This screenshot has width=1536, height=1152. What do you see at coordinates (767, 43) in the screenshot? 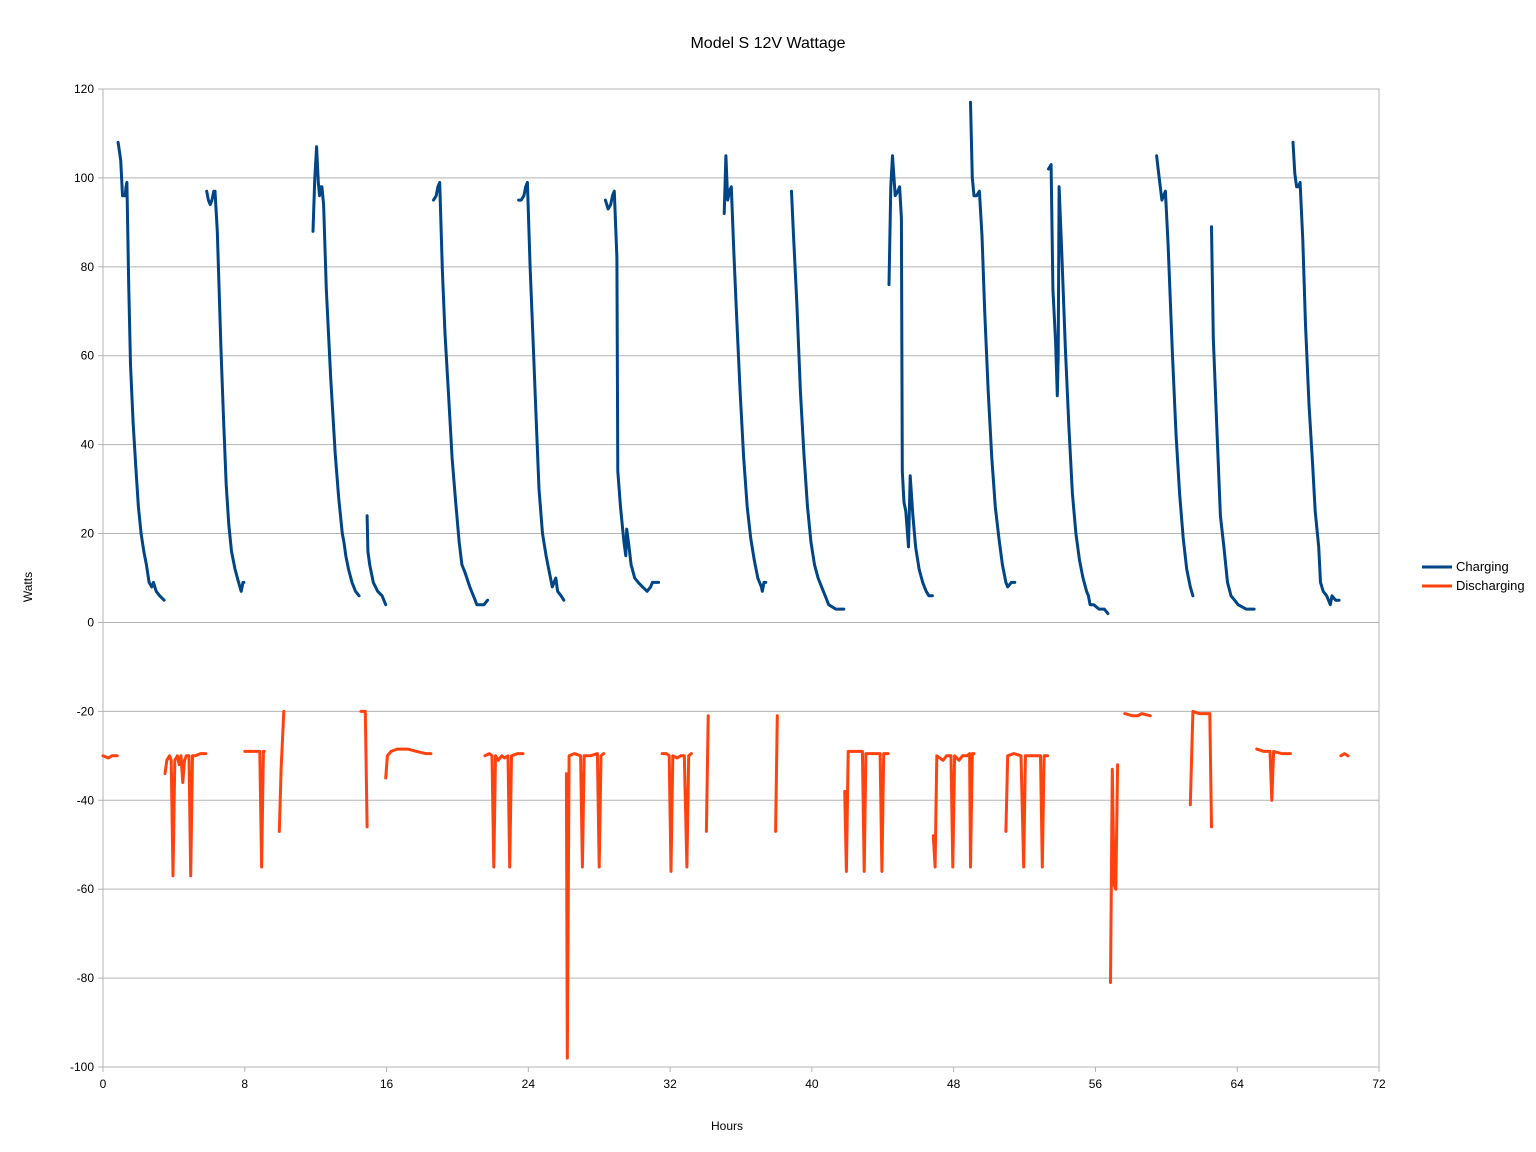
I see `chart-title: Model S 12V Wattage` at bounding box center [767, 43].